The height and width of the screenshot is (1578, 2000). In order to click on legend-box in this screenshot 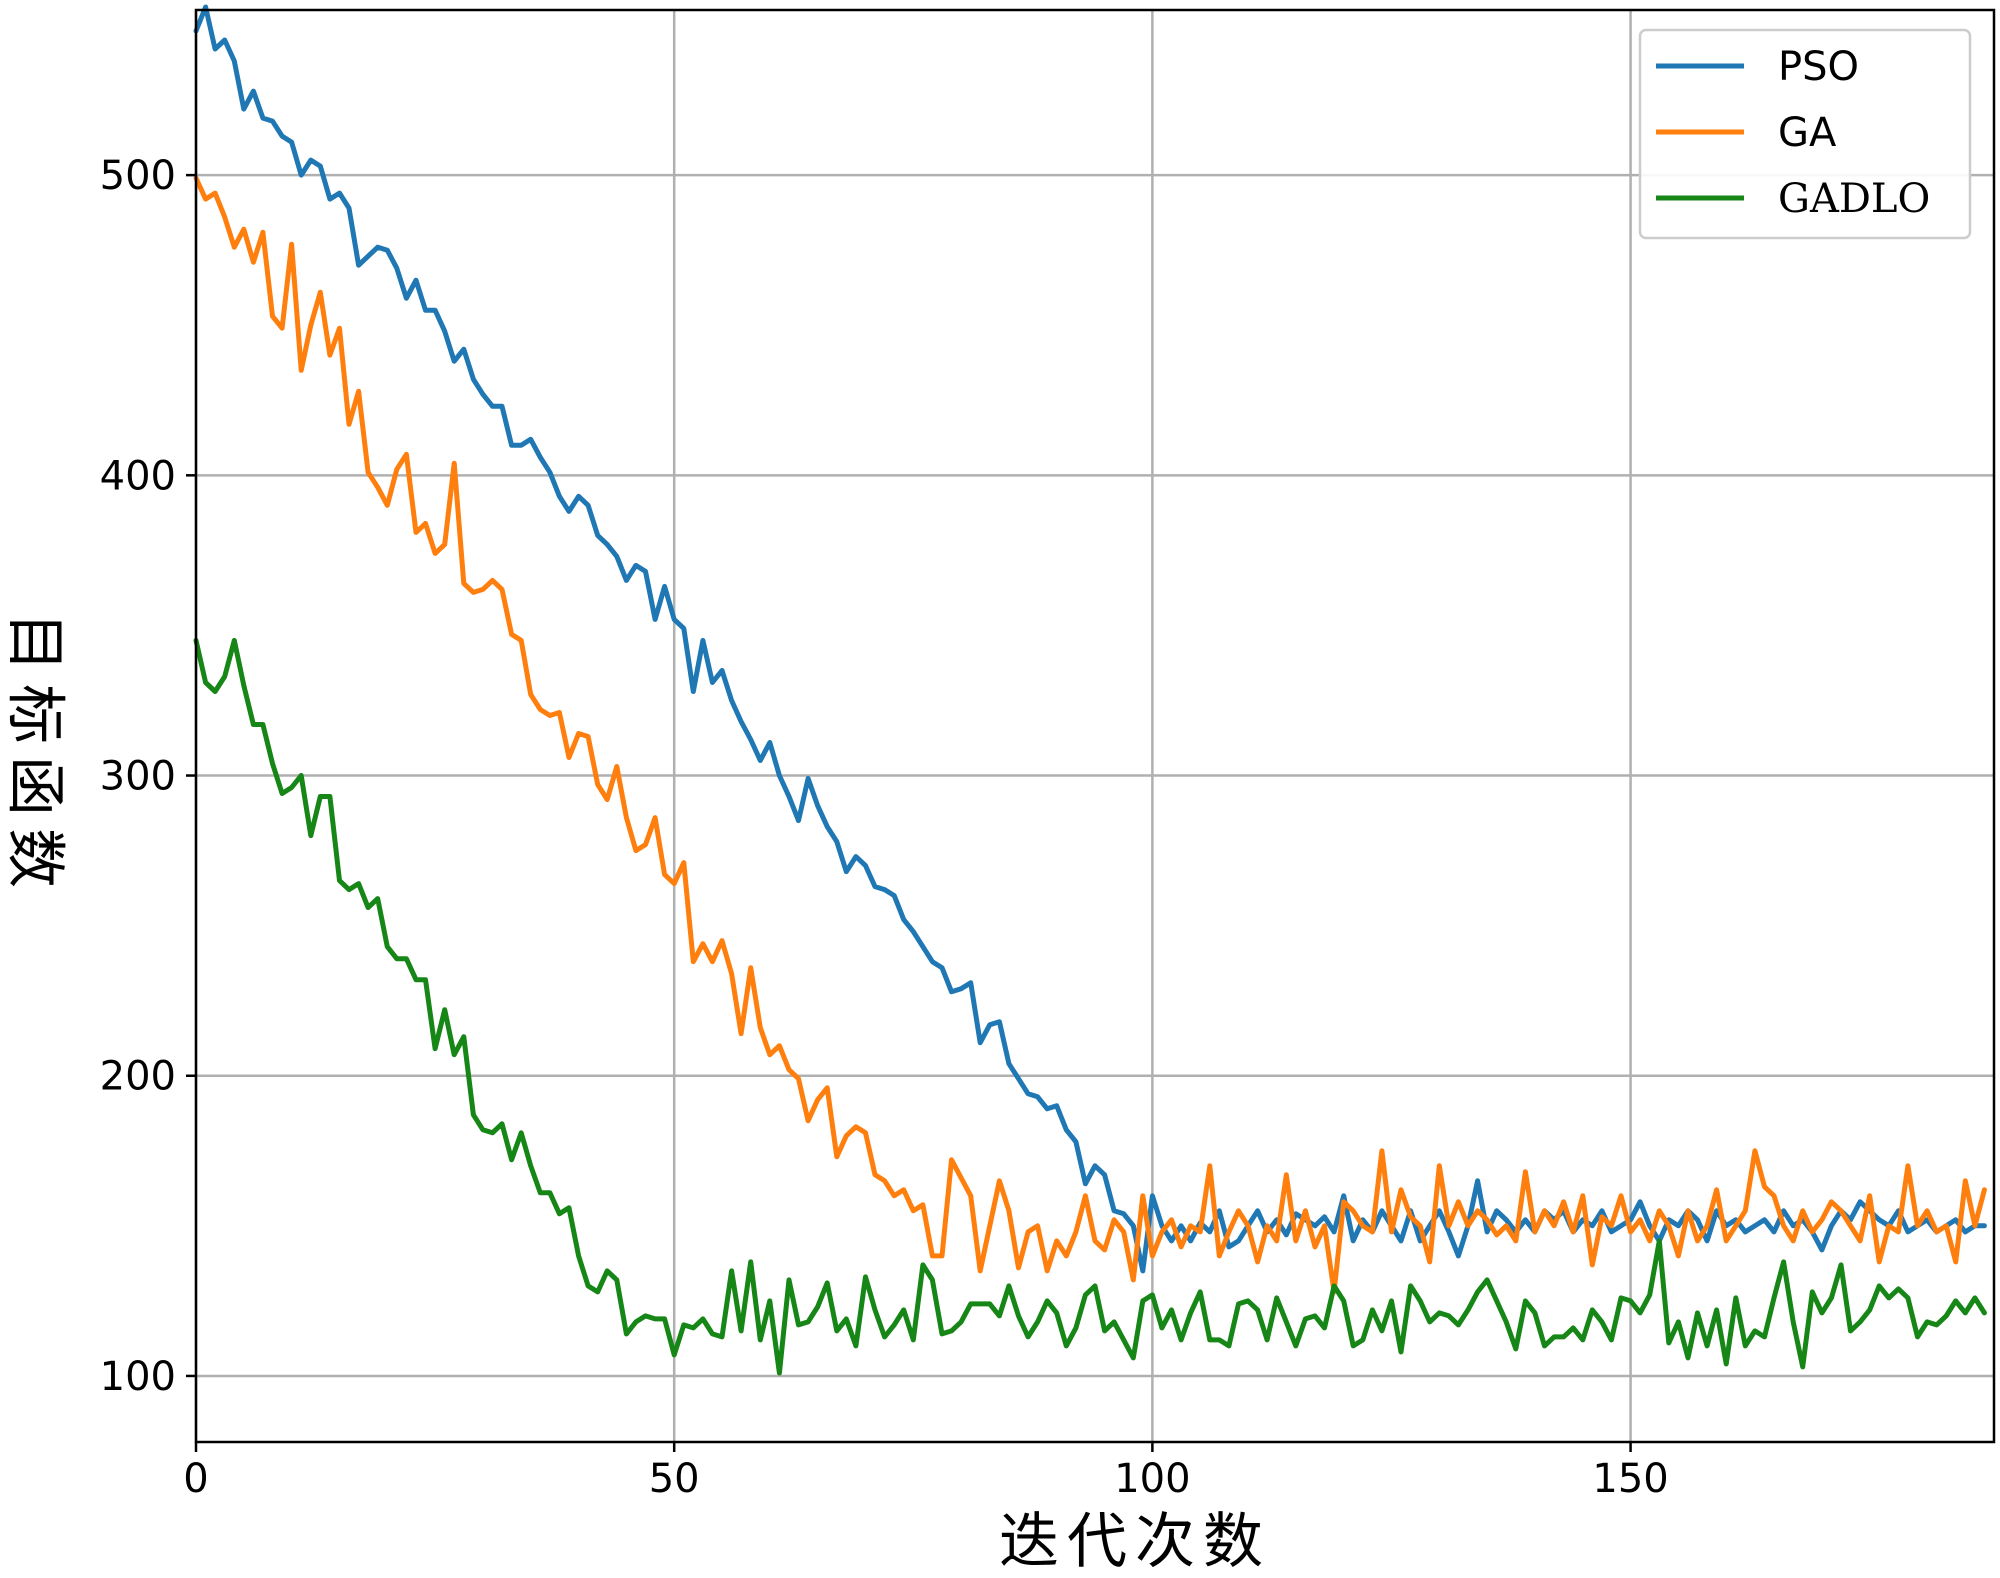, I will do `click(1805, 134)`.